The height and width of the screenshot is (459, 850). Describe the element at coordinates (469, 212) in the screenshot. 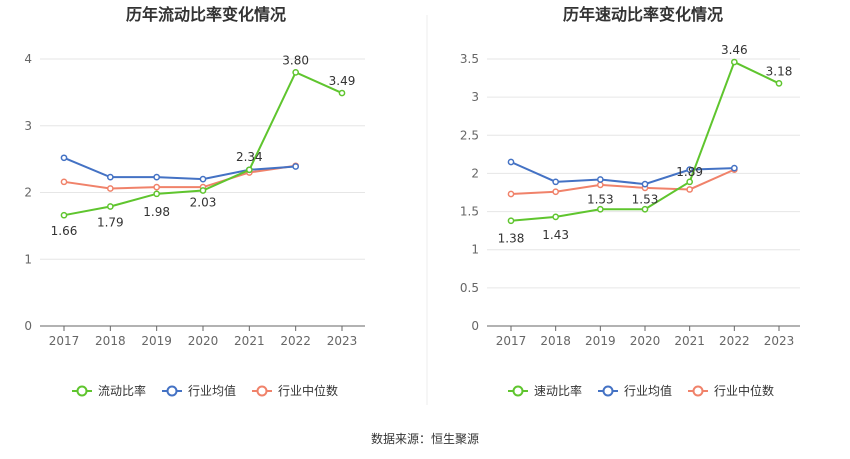

I see `y-tick-label: 1.5` at that location.